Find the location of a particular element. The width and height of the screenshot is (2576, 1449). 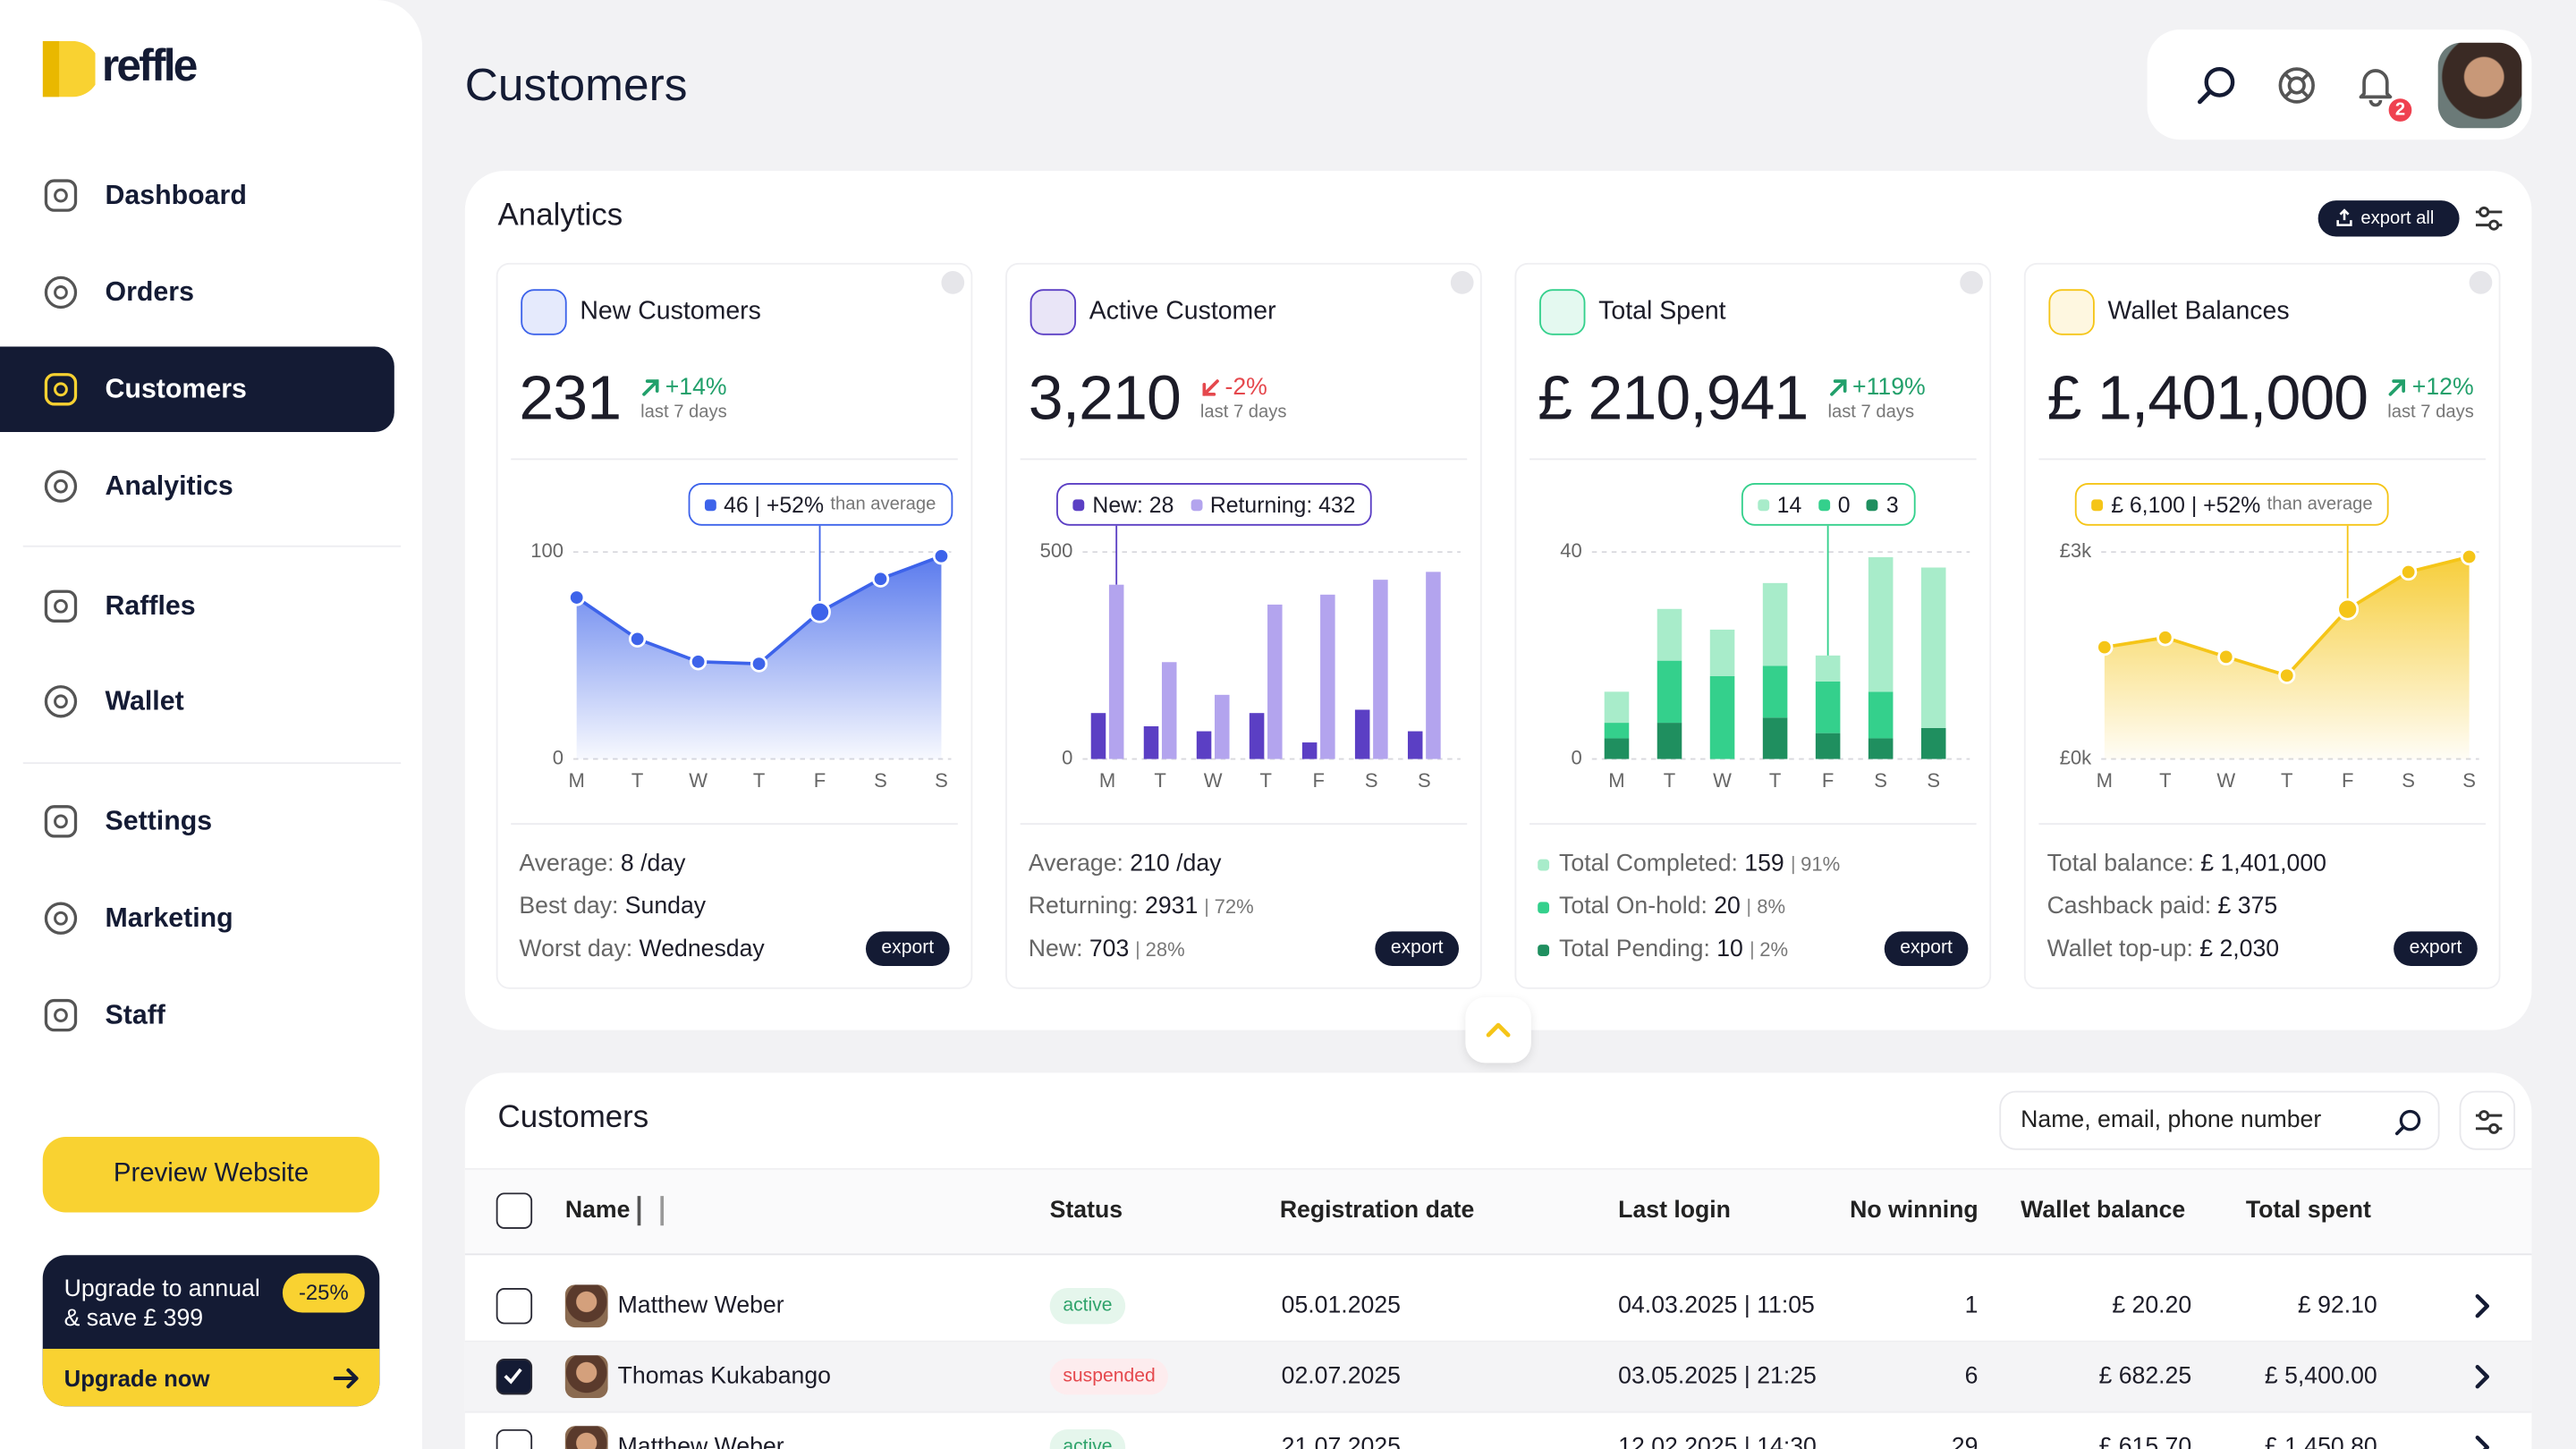

search-icon is located at coordinates (2218, 85).